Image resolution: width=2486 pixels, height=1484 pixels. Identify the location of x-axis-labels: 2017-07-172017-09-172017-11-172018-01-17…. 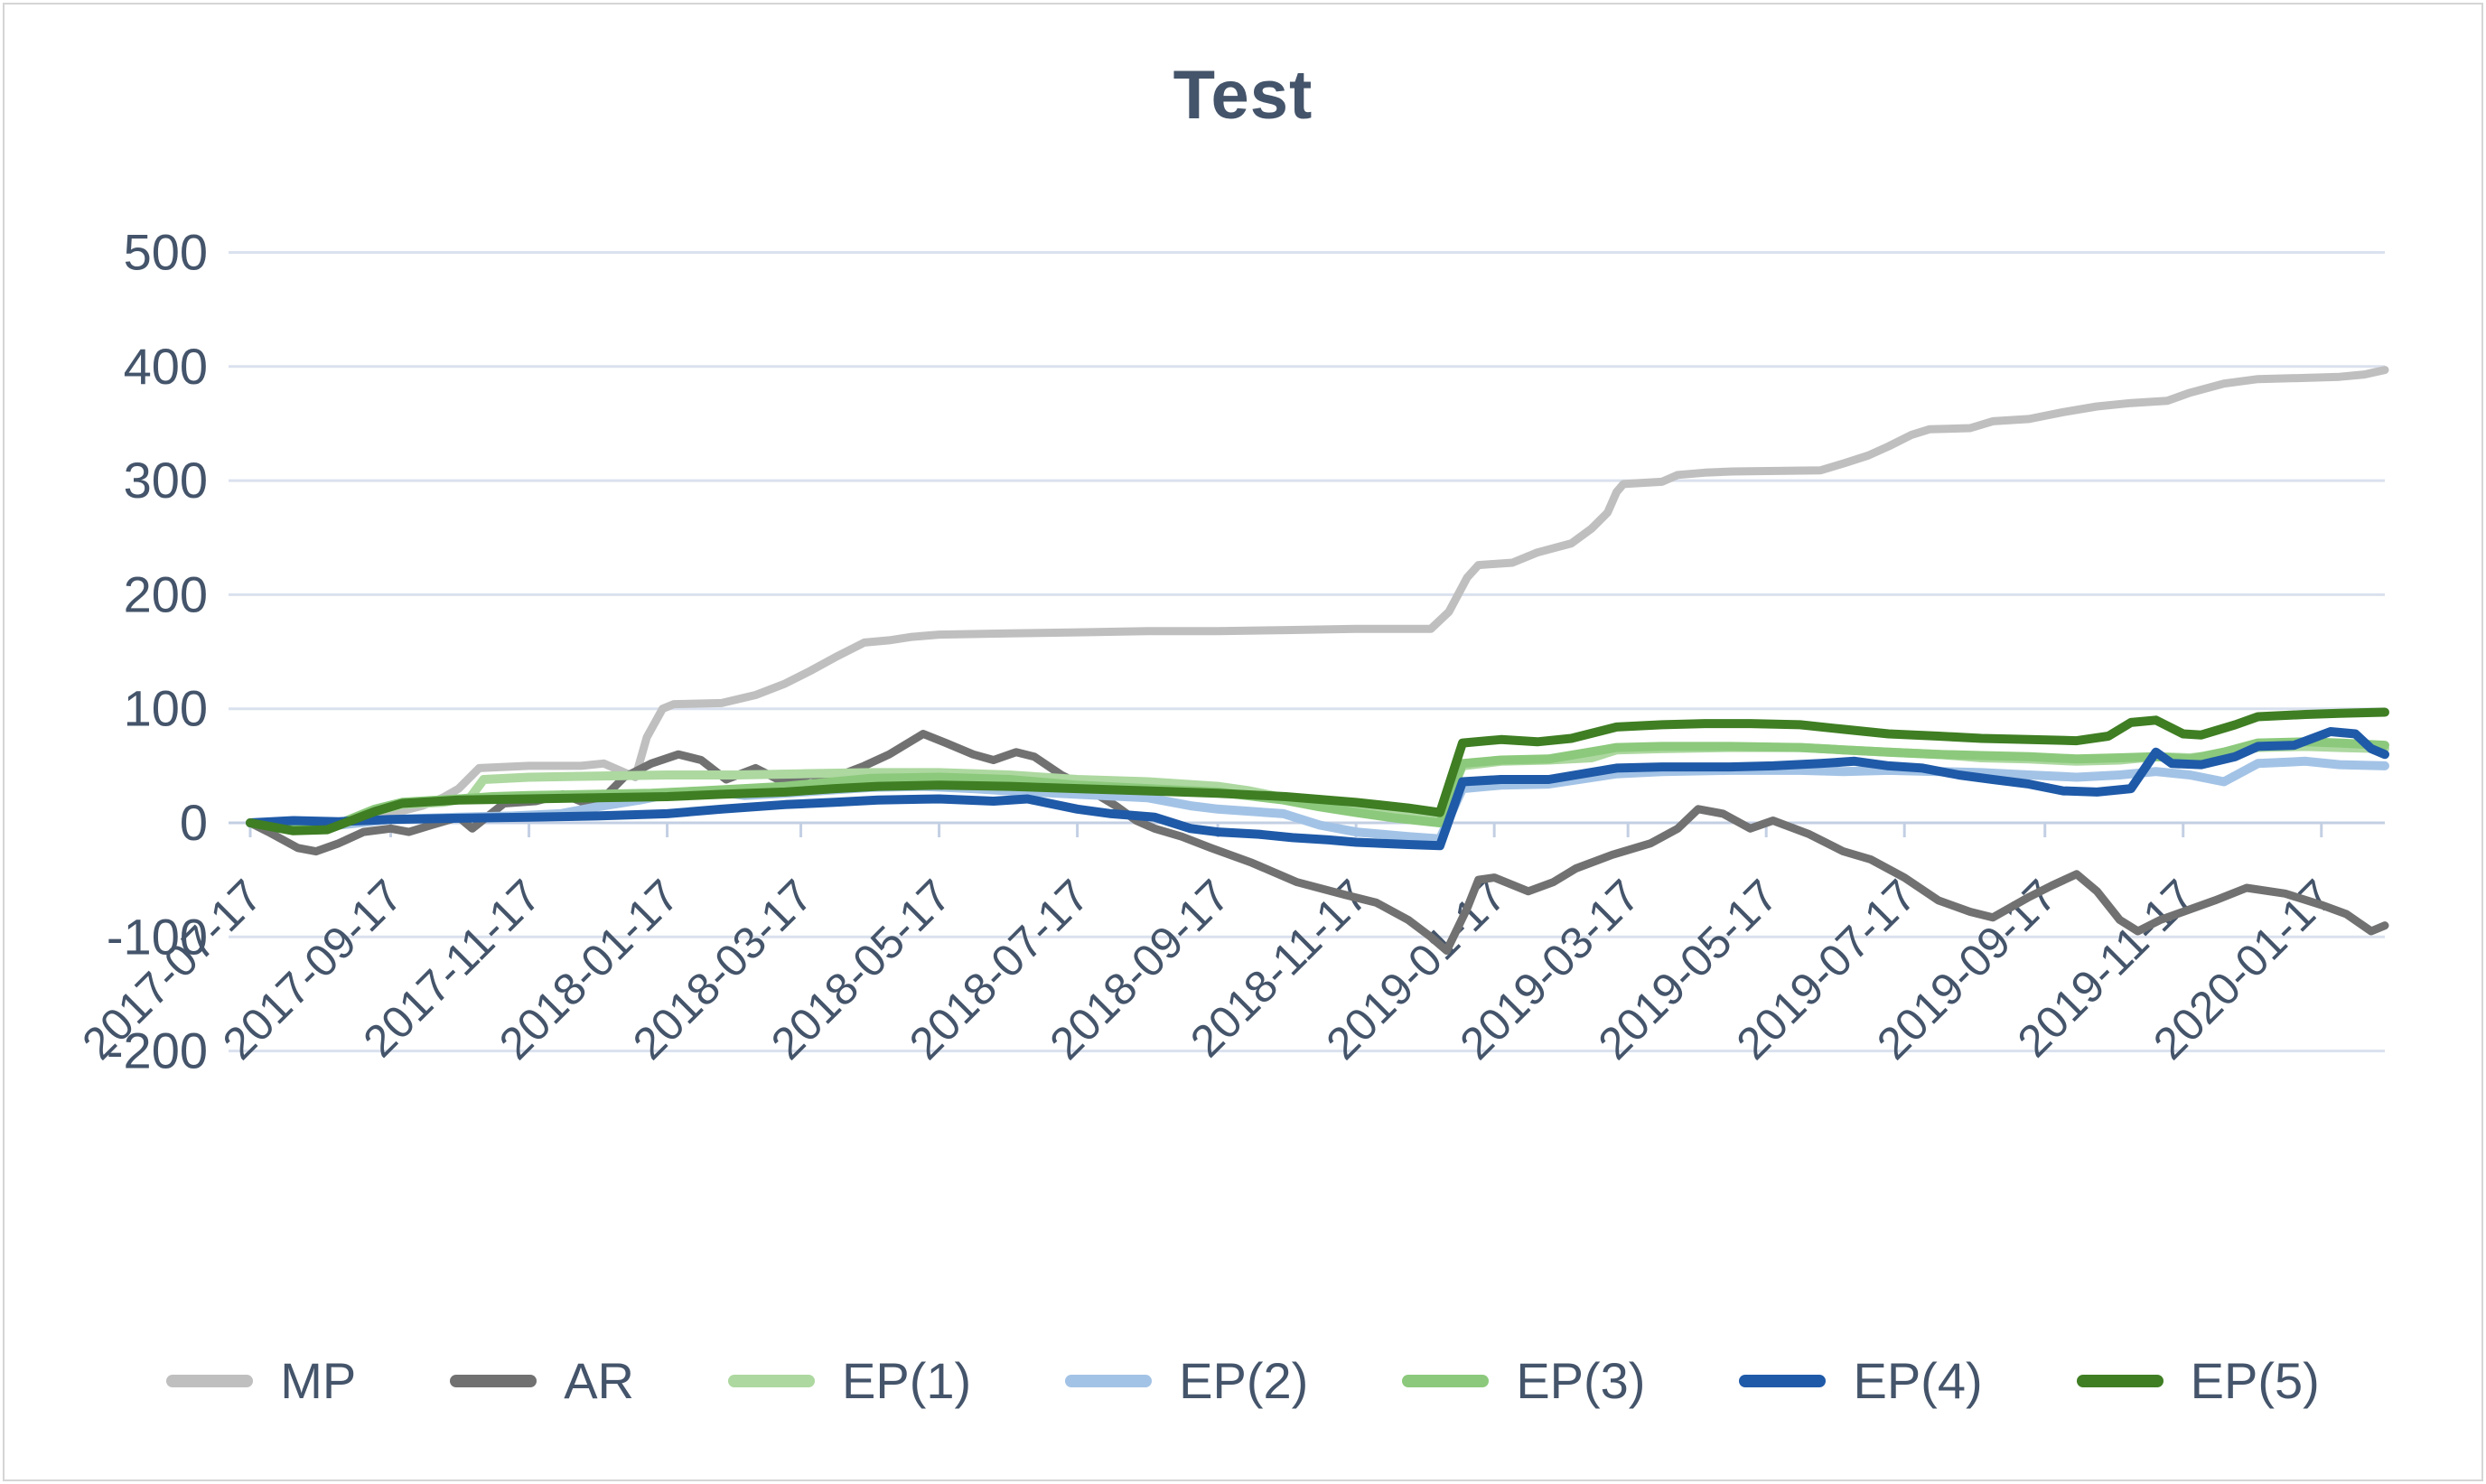
(1207, 969).